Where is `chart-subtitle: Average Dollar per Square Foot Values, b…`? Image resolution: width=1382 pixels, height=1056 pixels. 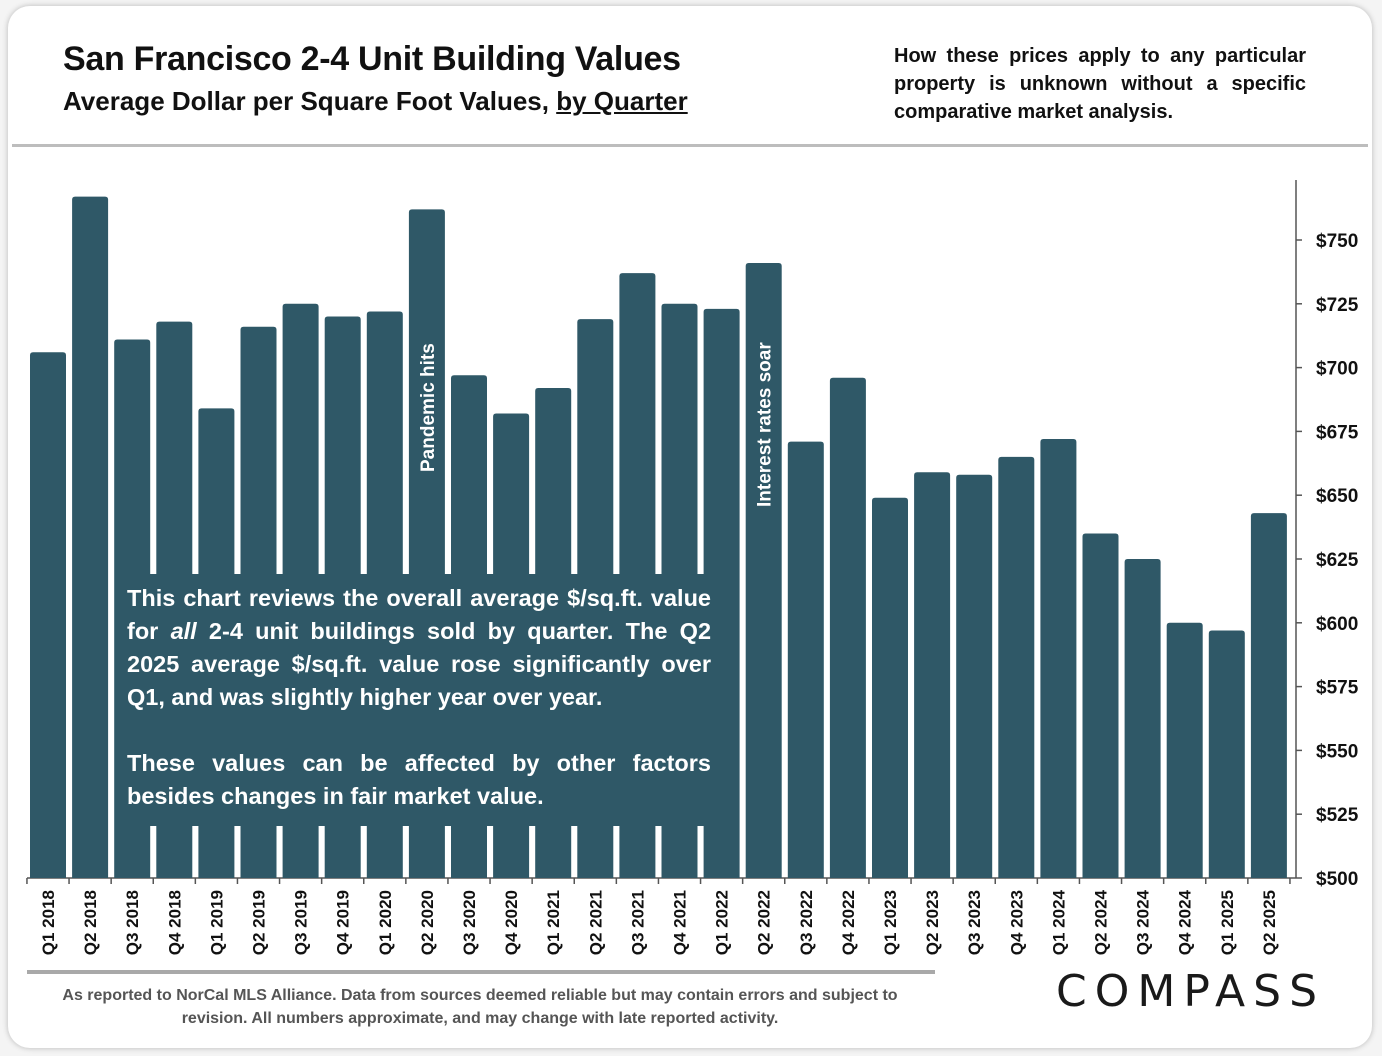 chart-subtitle: Average Dollar per Square Foot Values, b… is located at coordinates (375, 101).